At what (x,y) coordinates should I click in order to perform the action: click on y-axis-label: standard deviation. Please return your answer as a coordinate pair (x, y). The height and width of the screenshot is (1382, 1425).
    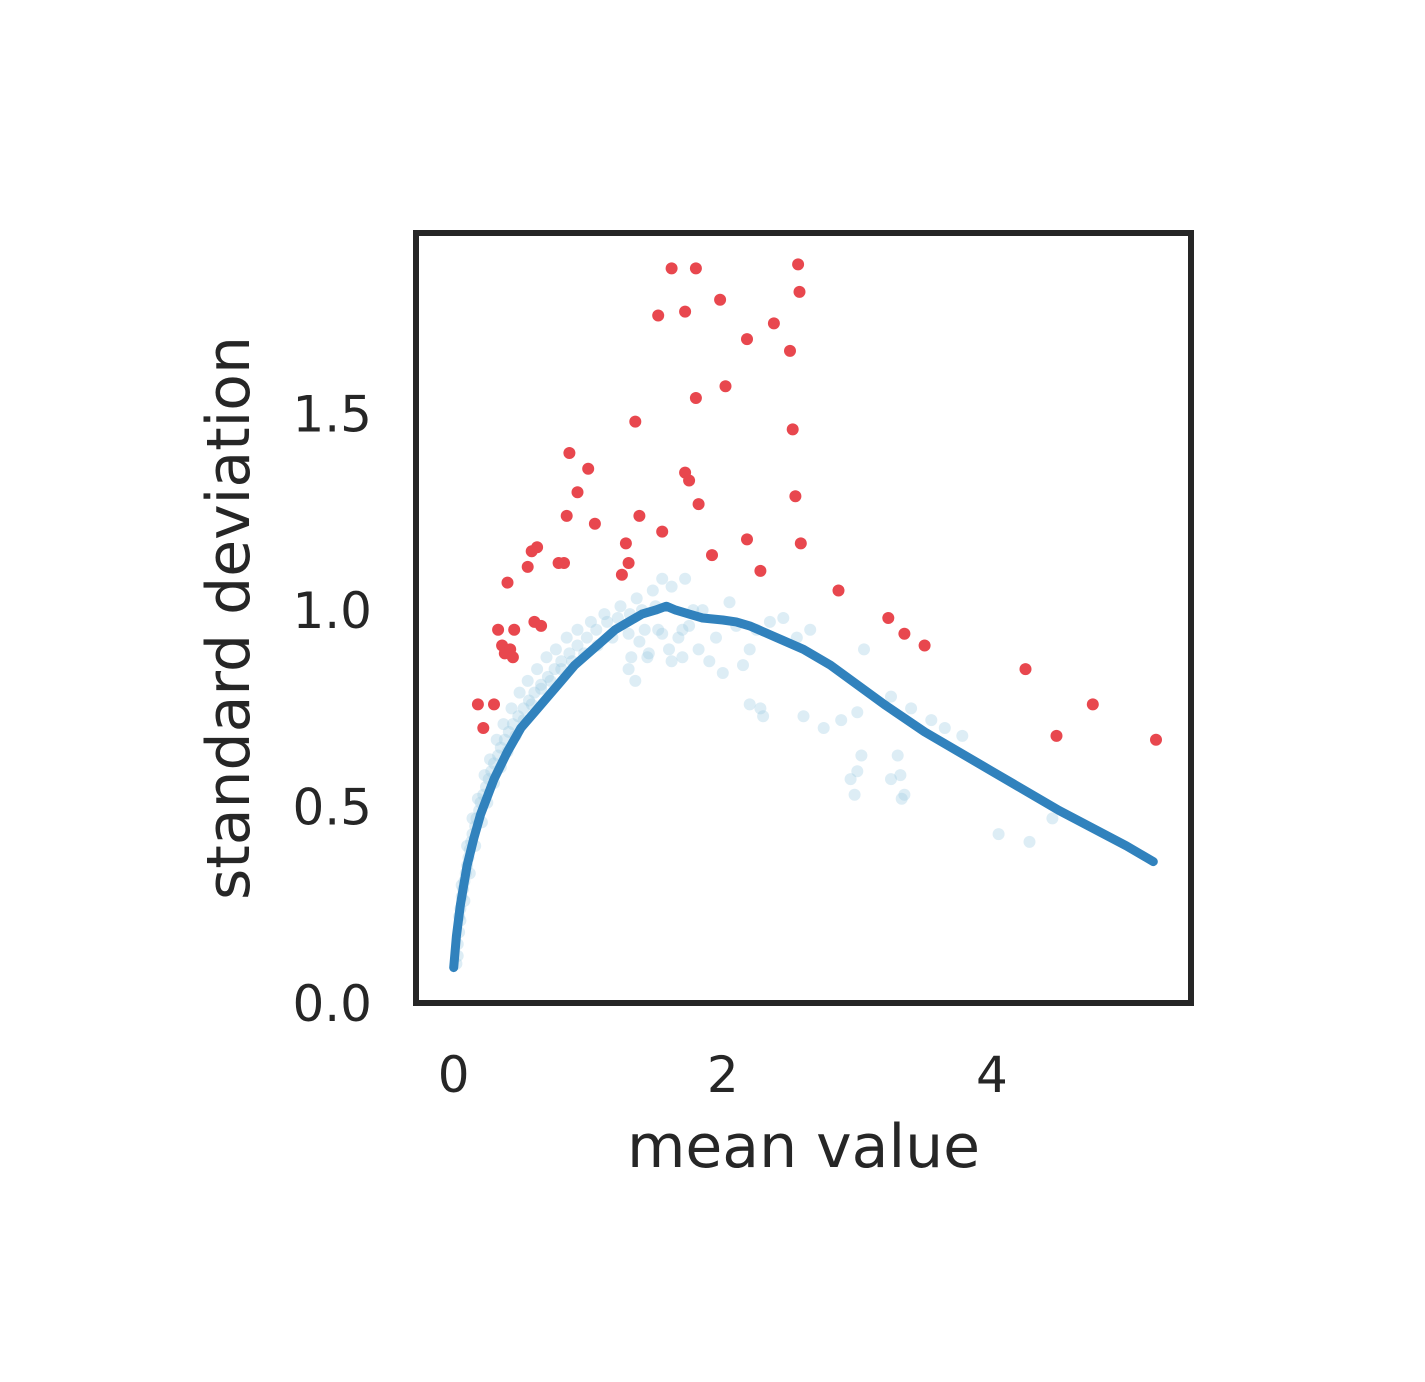
    Looking at the image, I should click on (229, 618).